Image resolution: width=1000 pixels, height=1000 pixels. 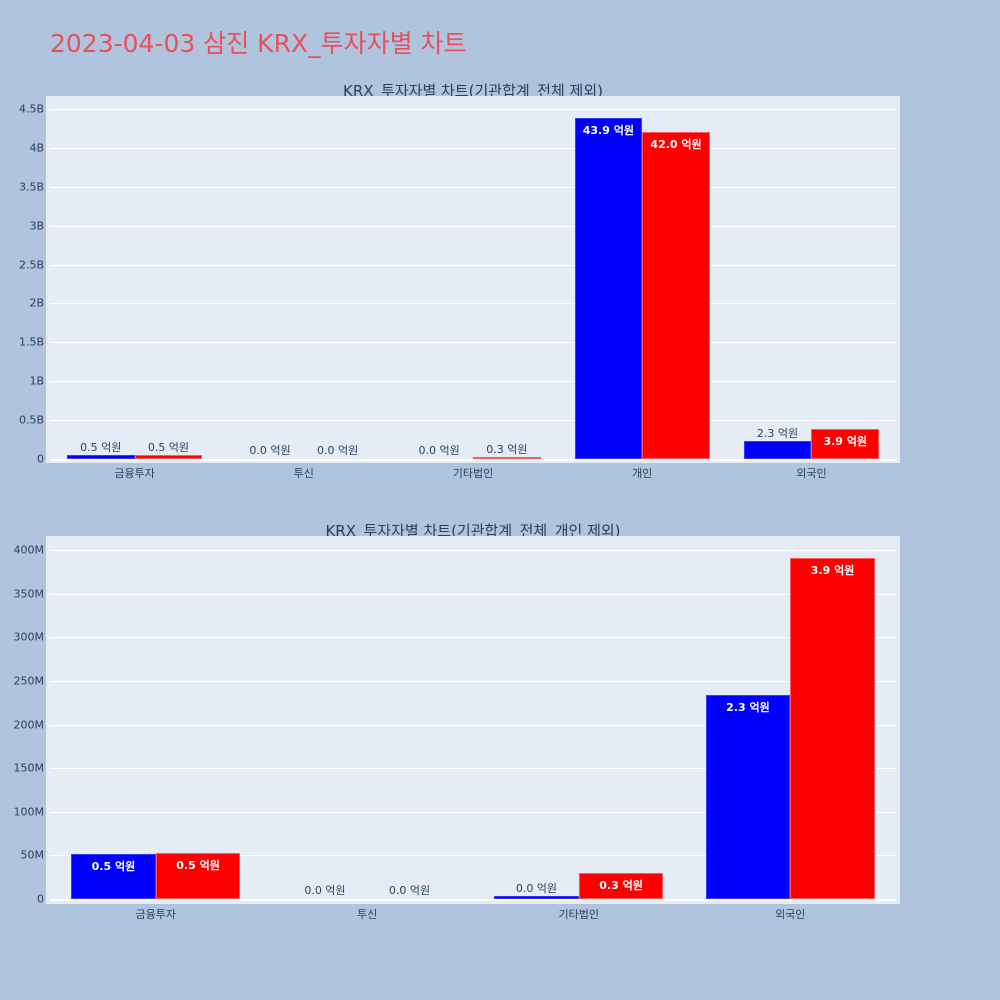 What do you see at coordinates (31, 342) in the screenshot?
I see `y-tick-label: 1.5B` at bounding box center [31, 342].